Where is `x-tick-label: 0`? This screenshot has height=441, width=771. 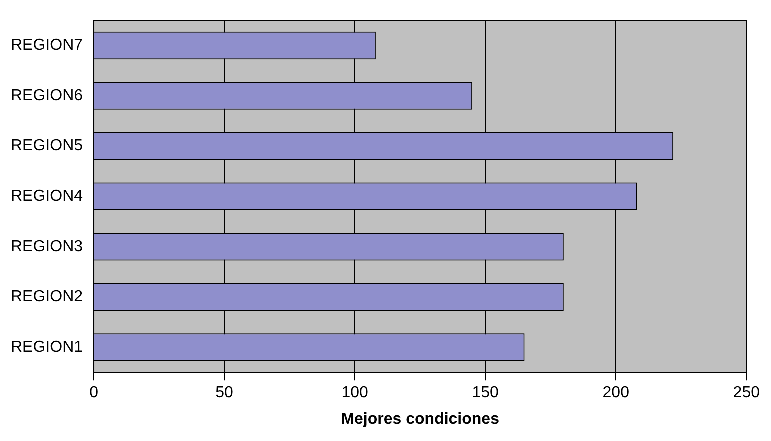 x-tick-label: 0 is located at coordinates (94, 393).